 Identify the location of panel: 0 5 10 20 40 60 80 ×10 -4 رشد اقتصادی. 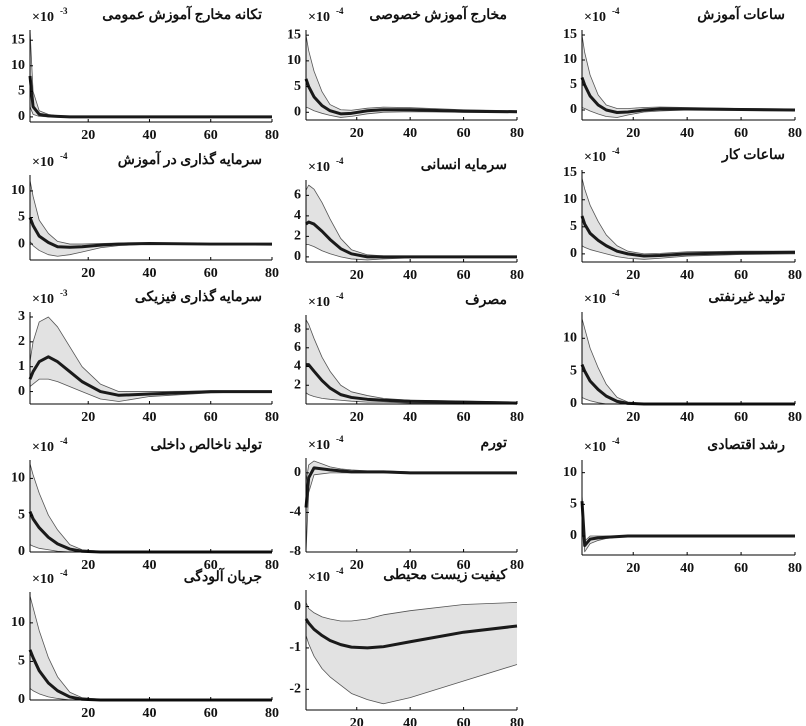
(682, 506).